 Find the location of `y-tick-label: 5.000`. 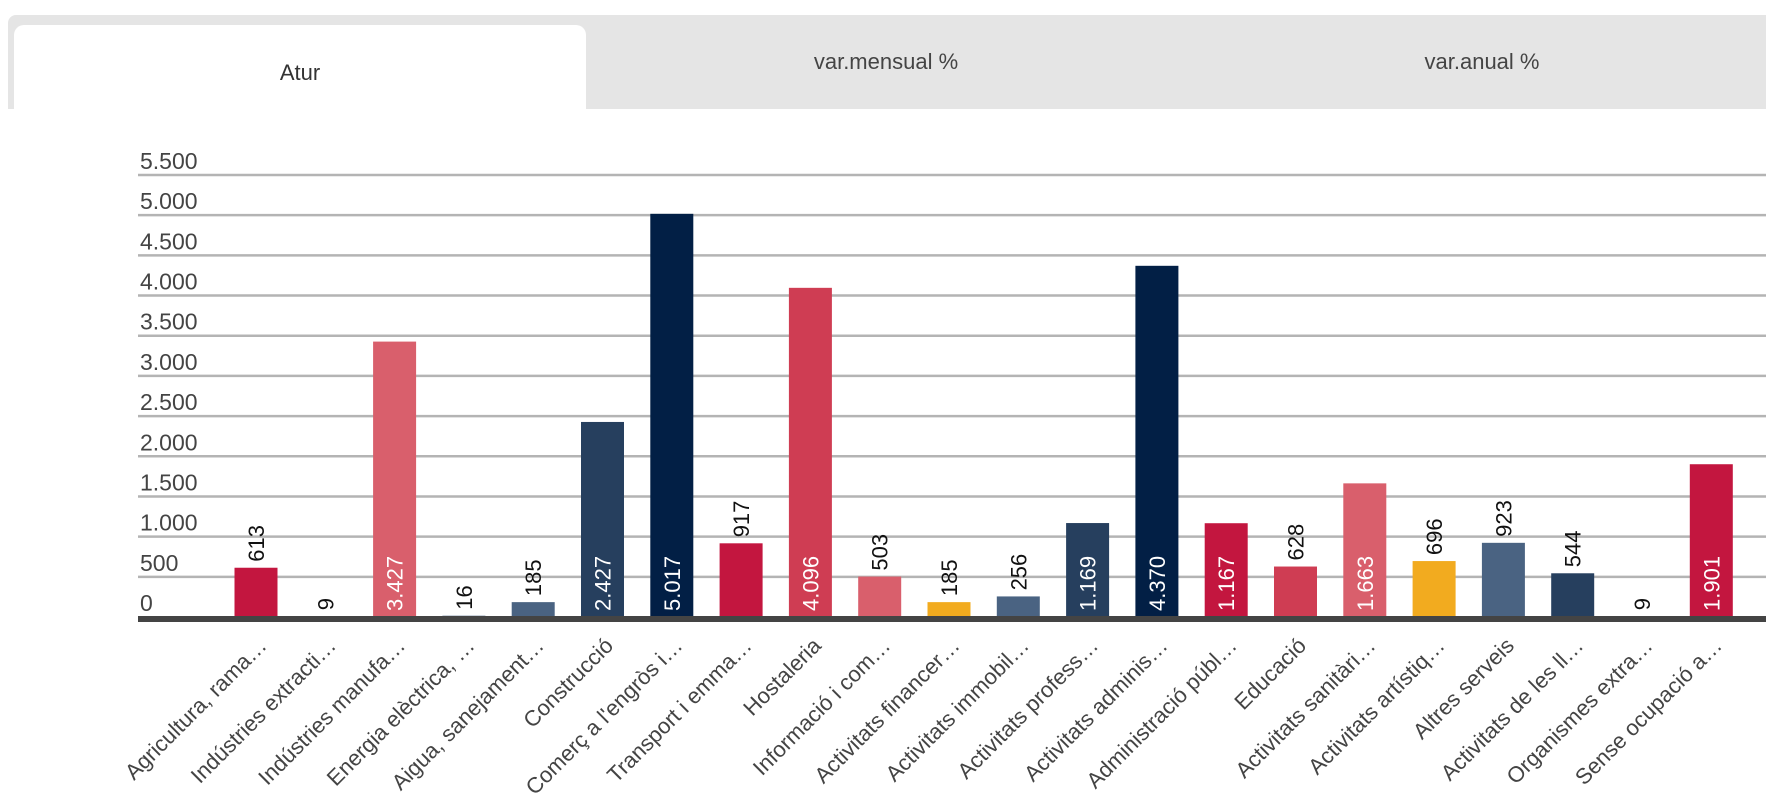

y-tick-label: 5.000 is located at coordinates (169, 201).